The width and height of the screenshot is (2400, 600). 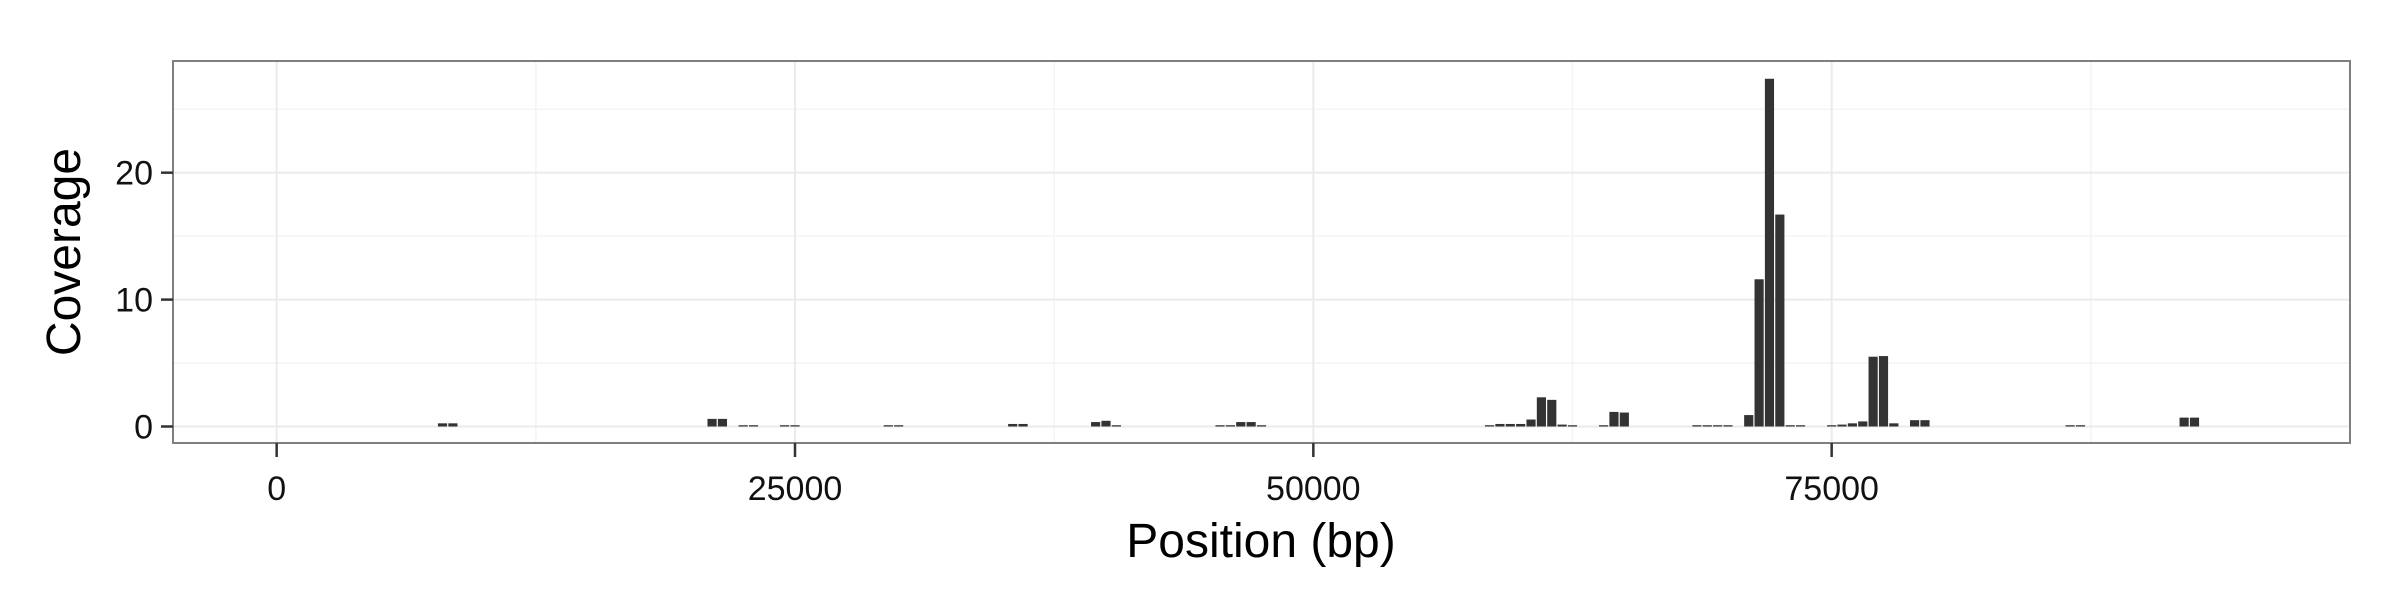 I want to click on x-tick-label: 0, so click(x=276, y=489).